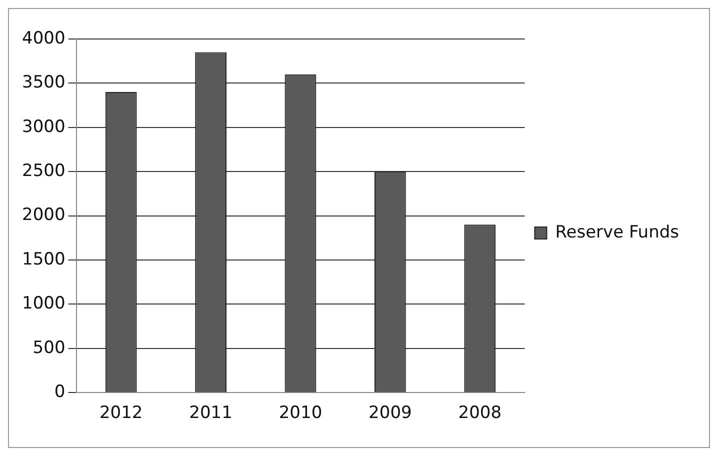  Describe the element at coordinates (44, 304) in the screenshot. I see `y-tick-label: 1000` at that location.